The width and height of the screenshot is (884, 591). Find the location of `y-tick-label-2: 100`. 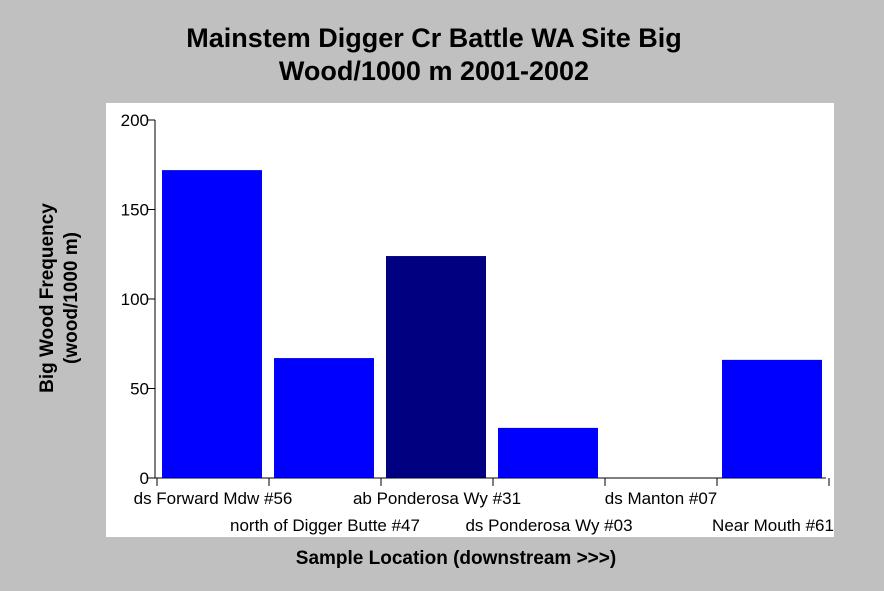

y-tick-label-2: 100 is located at coordinates (135, 299).